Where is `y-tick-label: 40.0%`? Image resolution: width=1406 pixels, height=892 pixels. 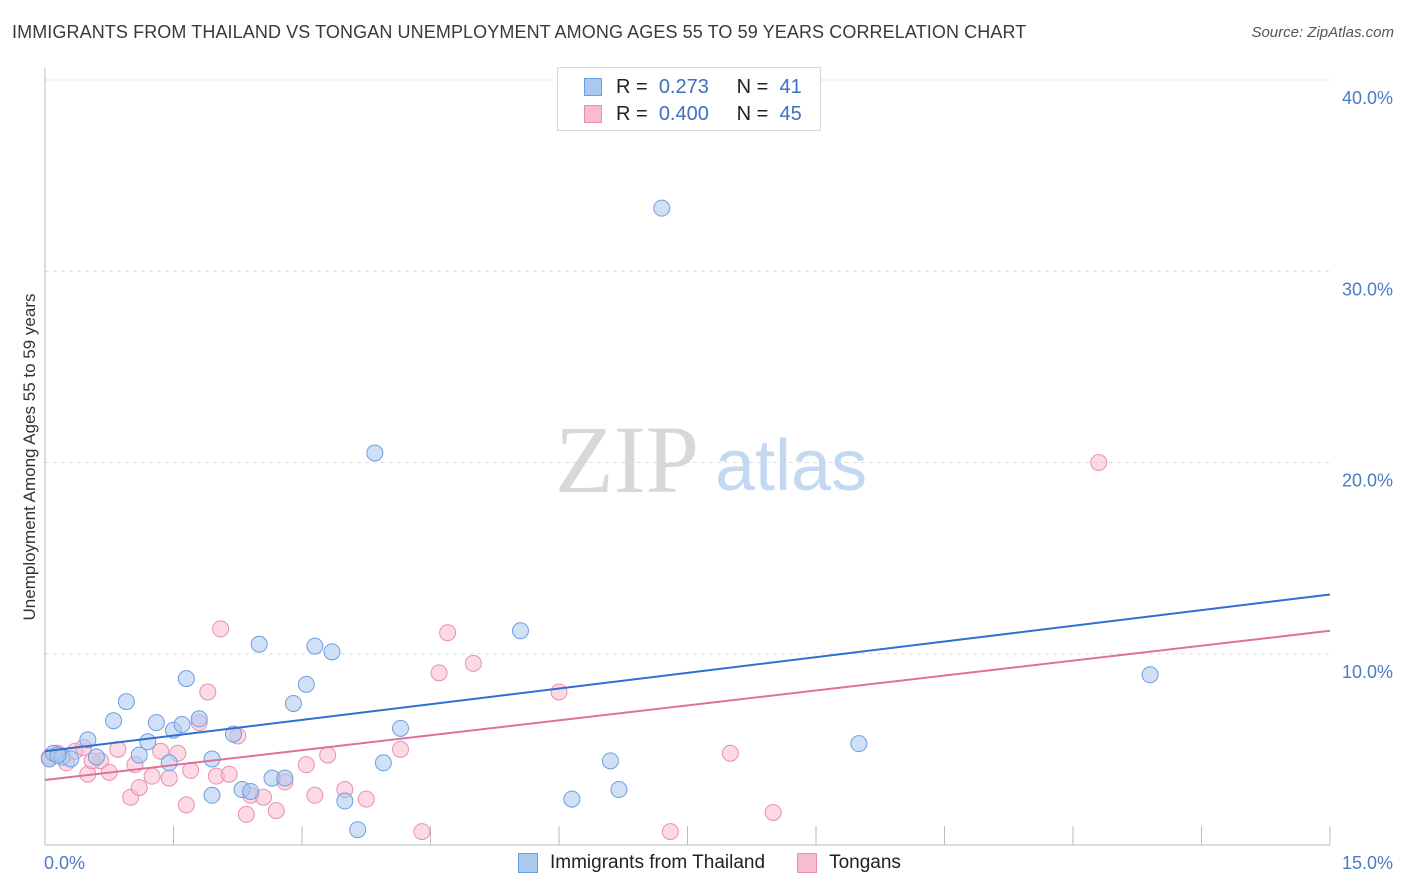
y-tick-label: 40.0% is located at coordinates (1367, 98).